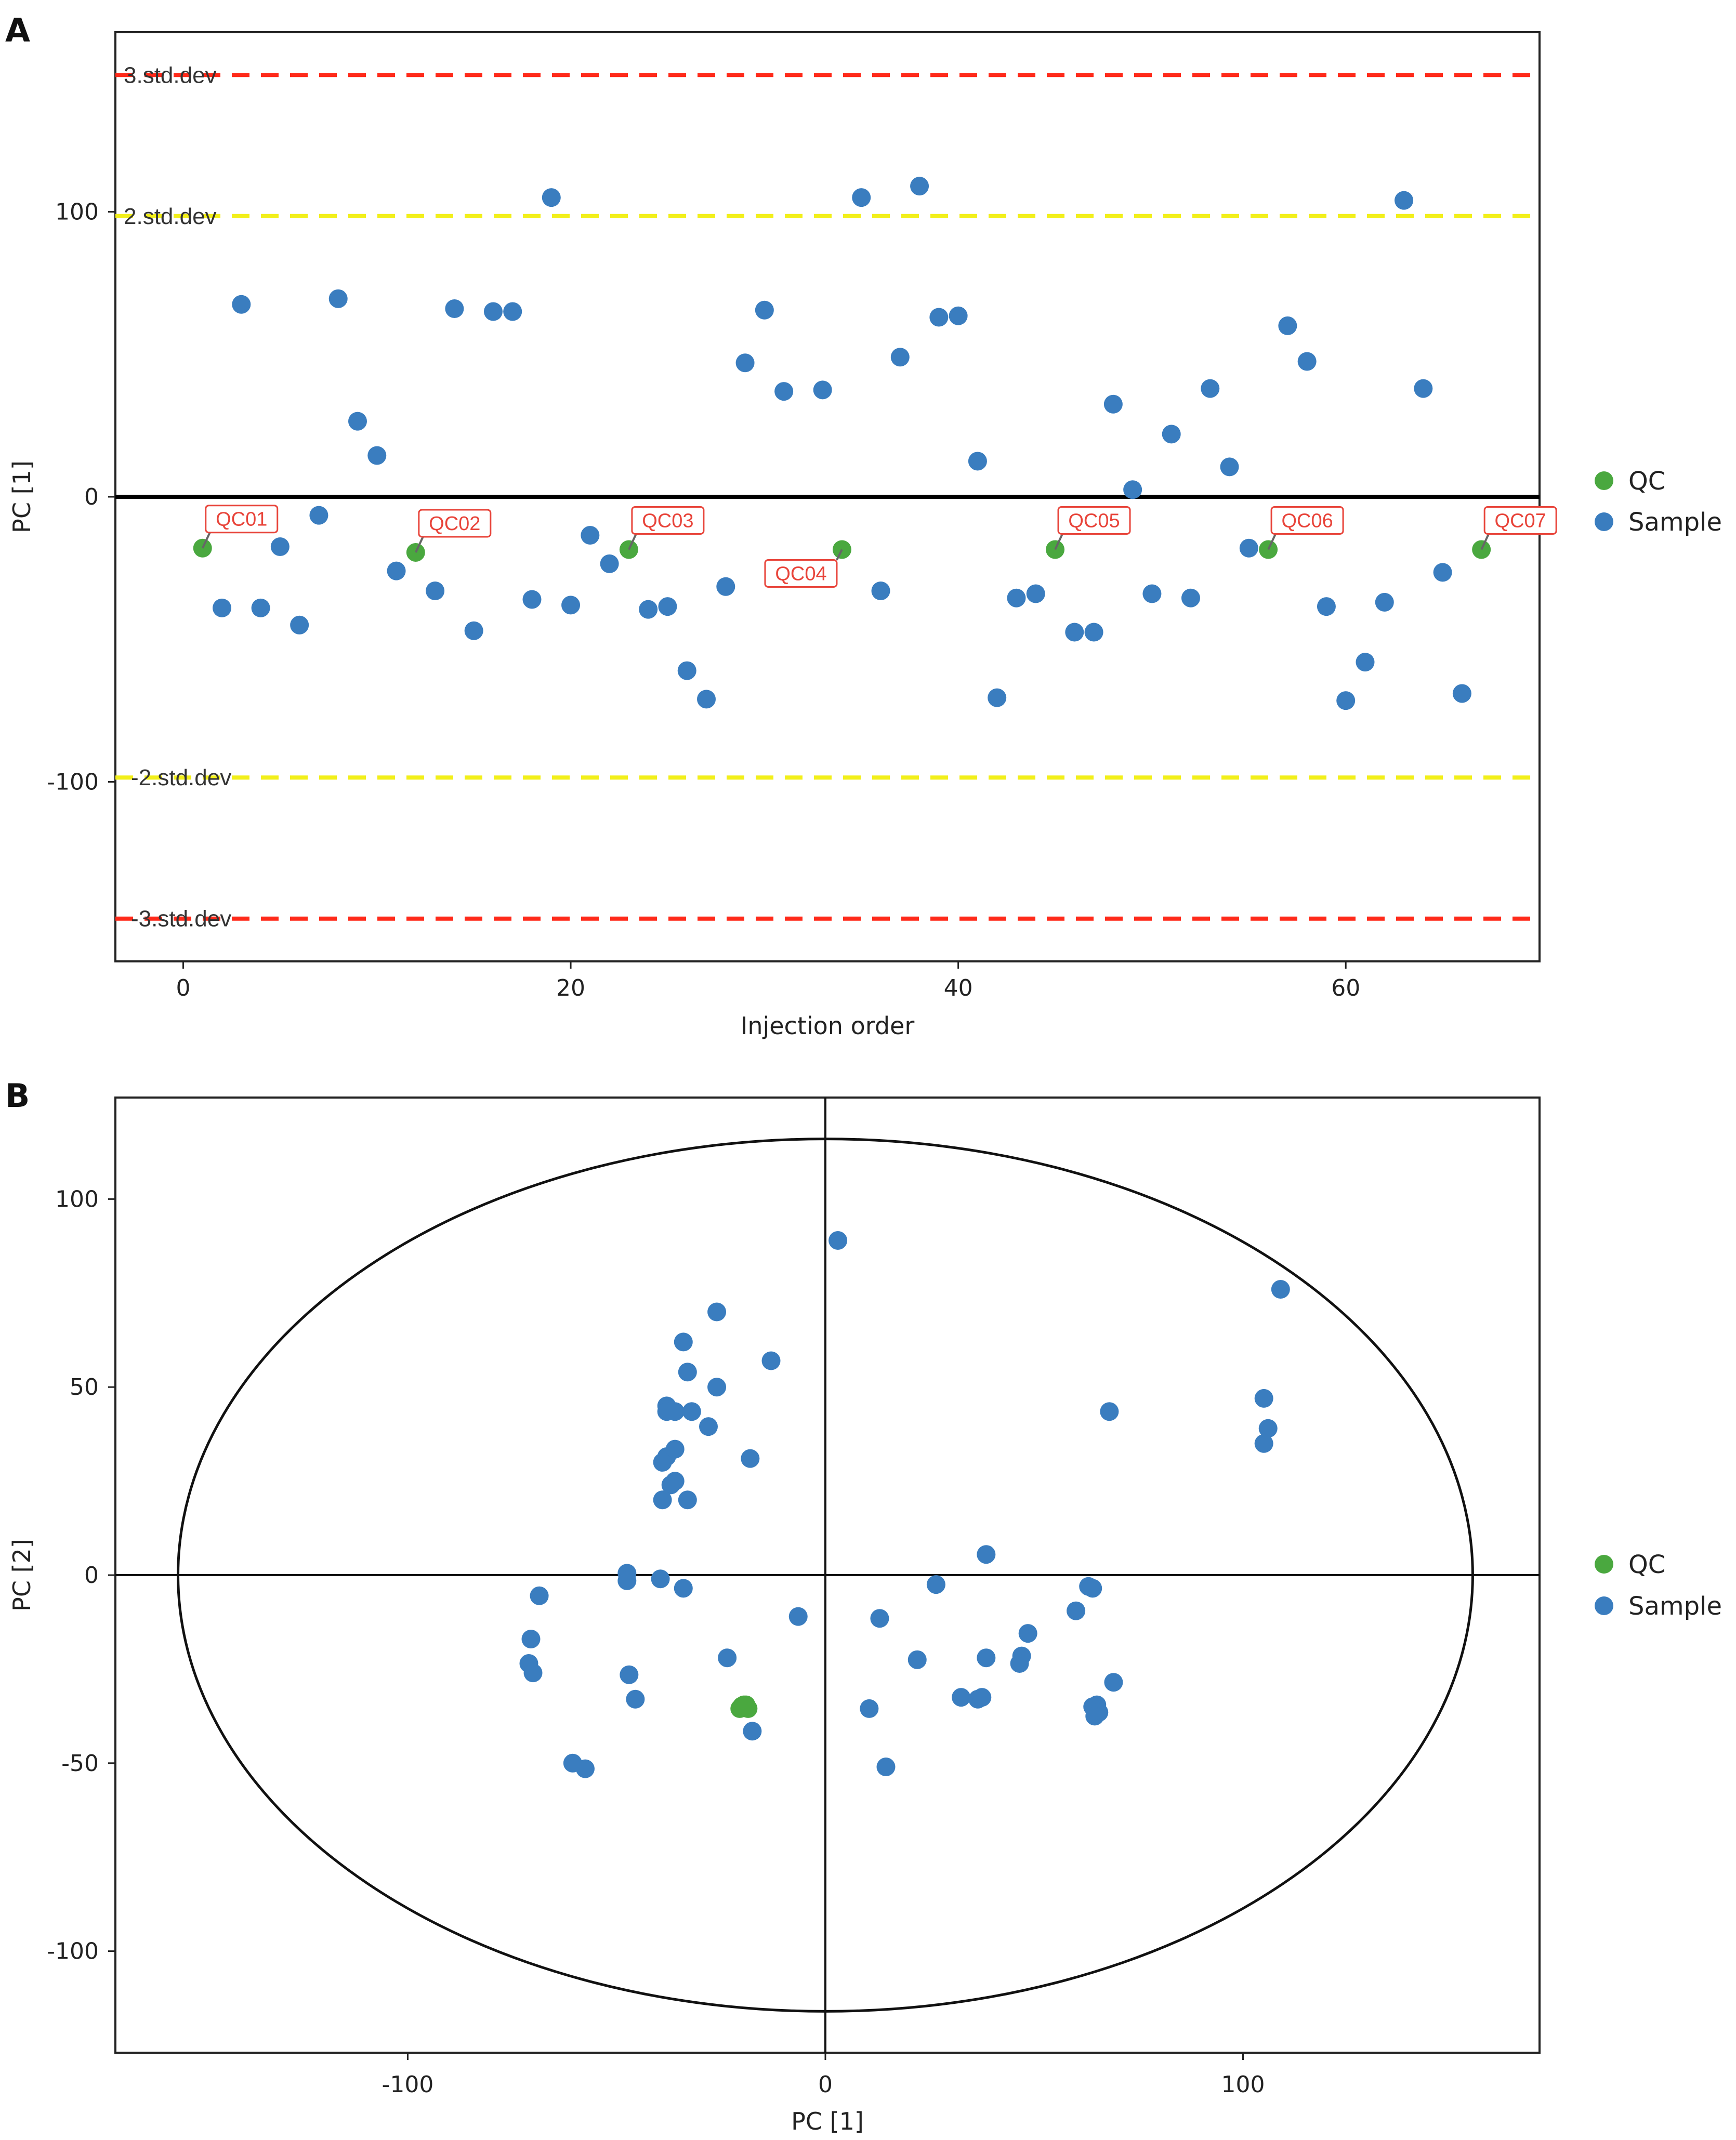 This screenshot has width=1736, height=2140. I want to click on x-tick-label: 20, so click(570, 988).